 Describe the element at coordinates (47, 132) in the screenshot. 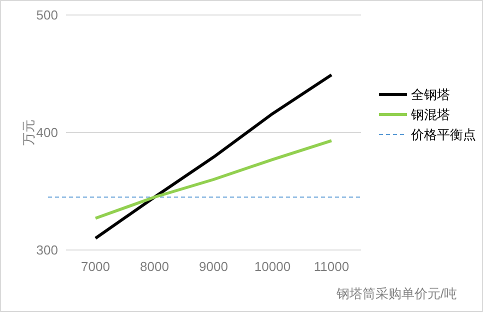

I see `y-tick-label: 400` at that location.